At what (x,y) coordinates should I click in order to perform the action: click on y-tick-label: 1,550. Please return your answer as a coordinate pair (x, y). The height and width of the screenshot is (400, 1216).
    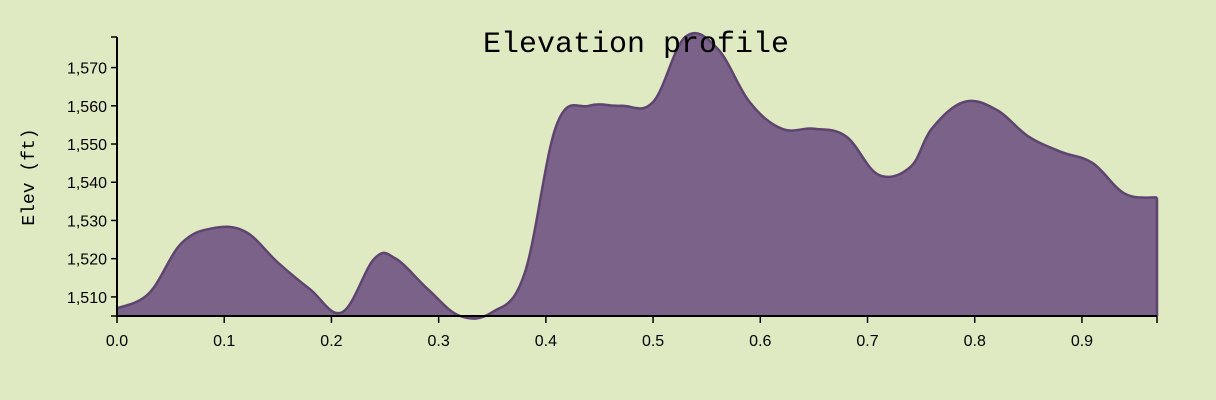
    Looking at the image, I should click on (87, 145).